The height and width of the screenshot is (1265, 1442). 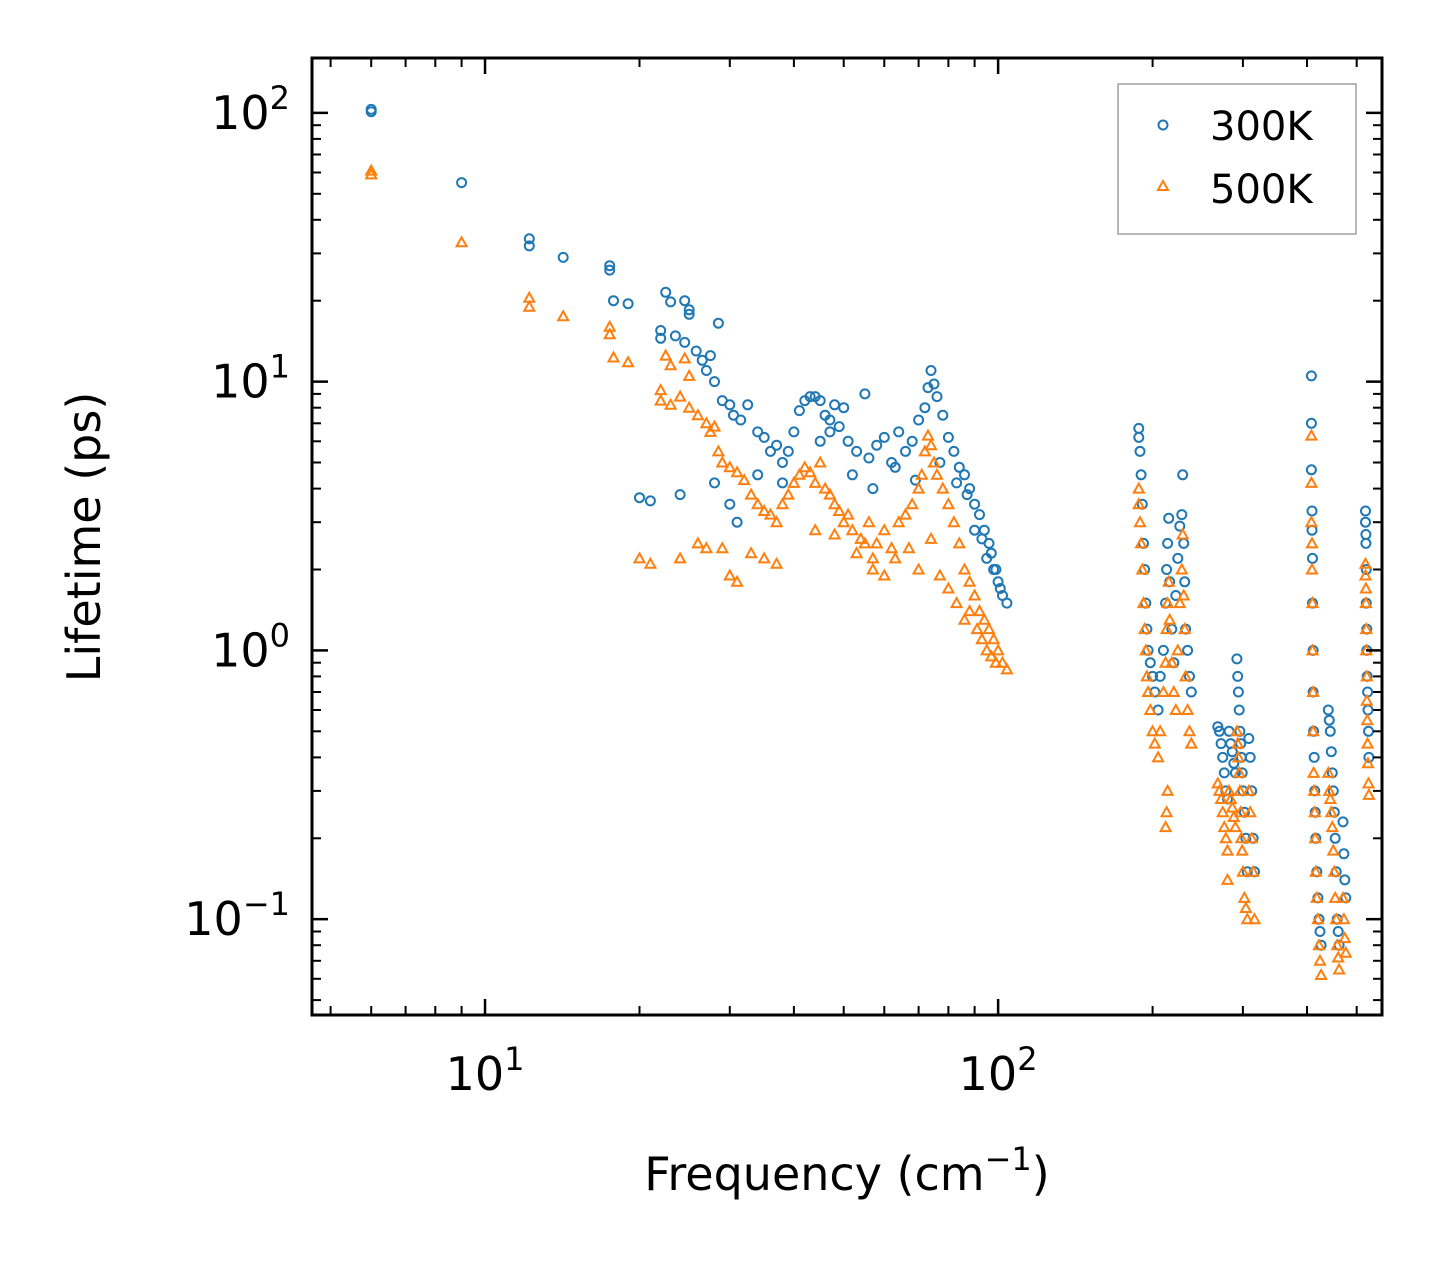 What do you see at coordinates (250, 646) in the screenshot?
I see `y-tick-label: 100` at bounding box center [250, 646].